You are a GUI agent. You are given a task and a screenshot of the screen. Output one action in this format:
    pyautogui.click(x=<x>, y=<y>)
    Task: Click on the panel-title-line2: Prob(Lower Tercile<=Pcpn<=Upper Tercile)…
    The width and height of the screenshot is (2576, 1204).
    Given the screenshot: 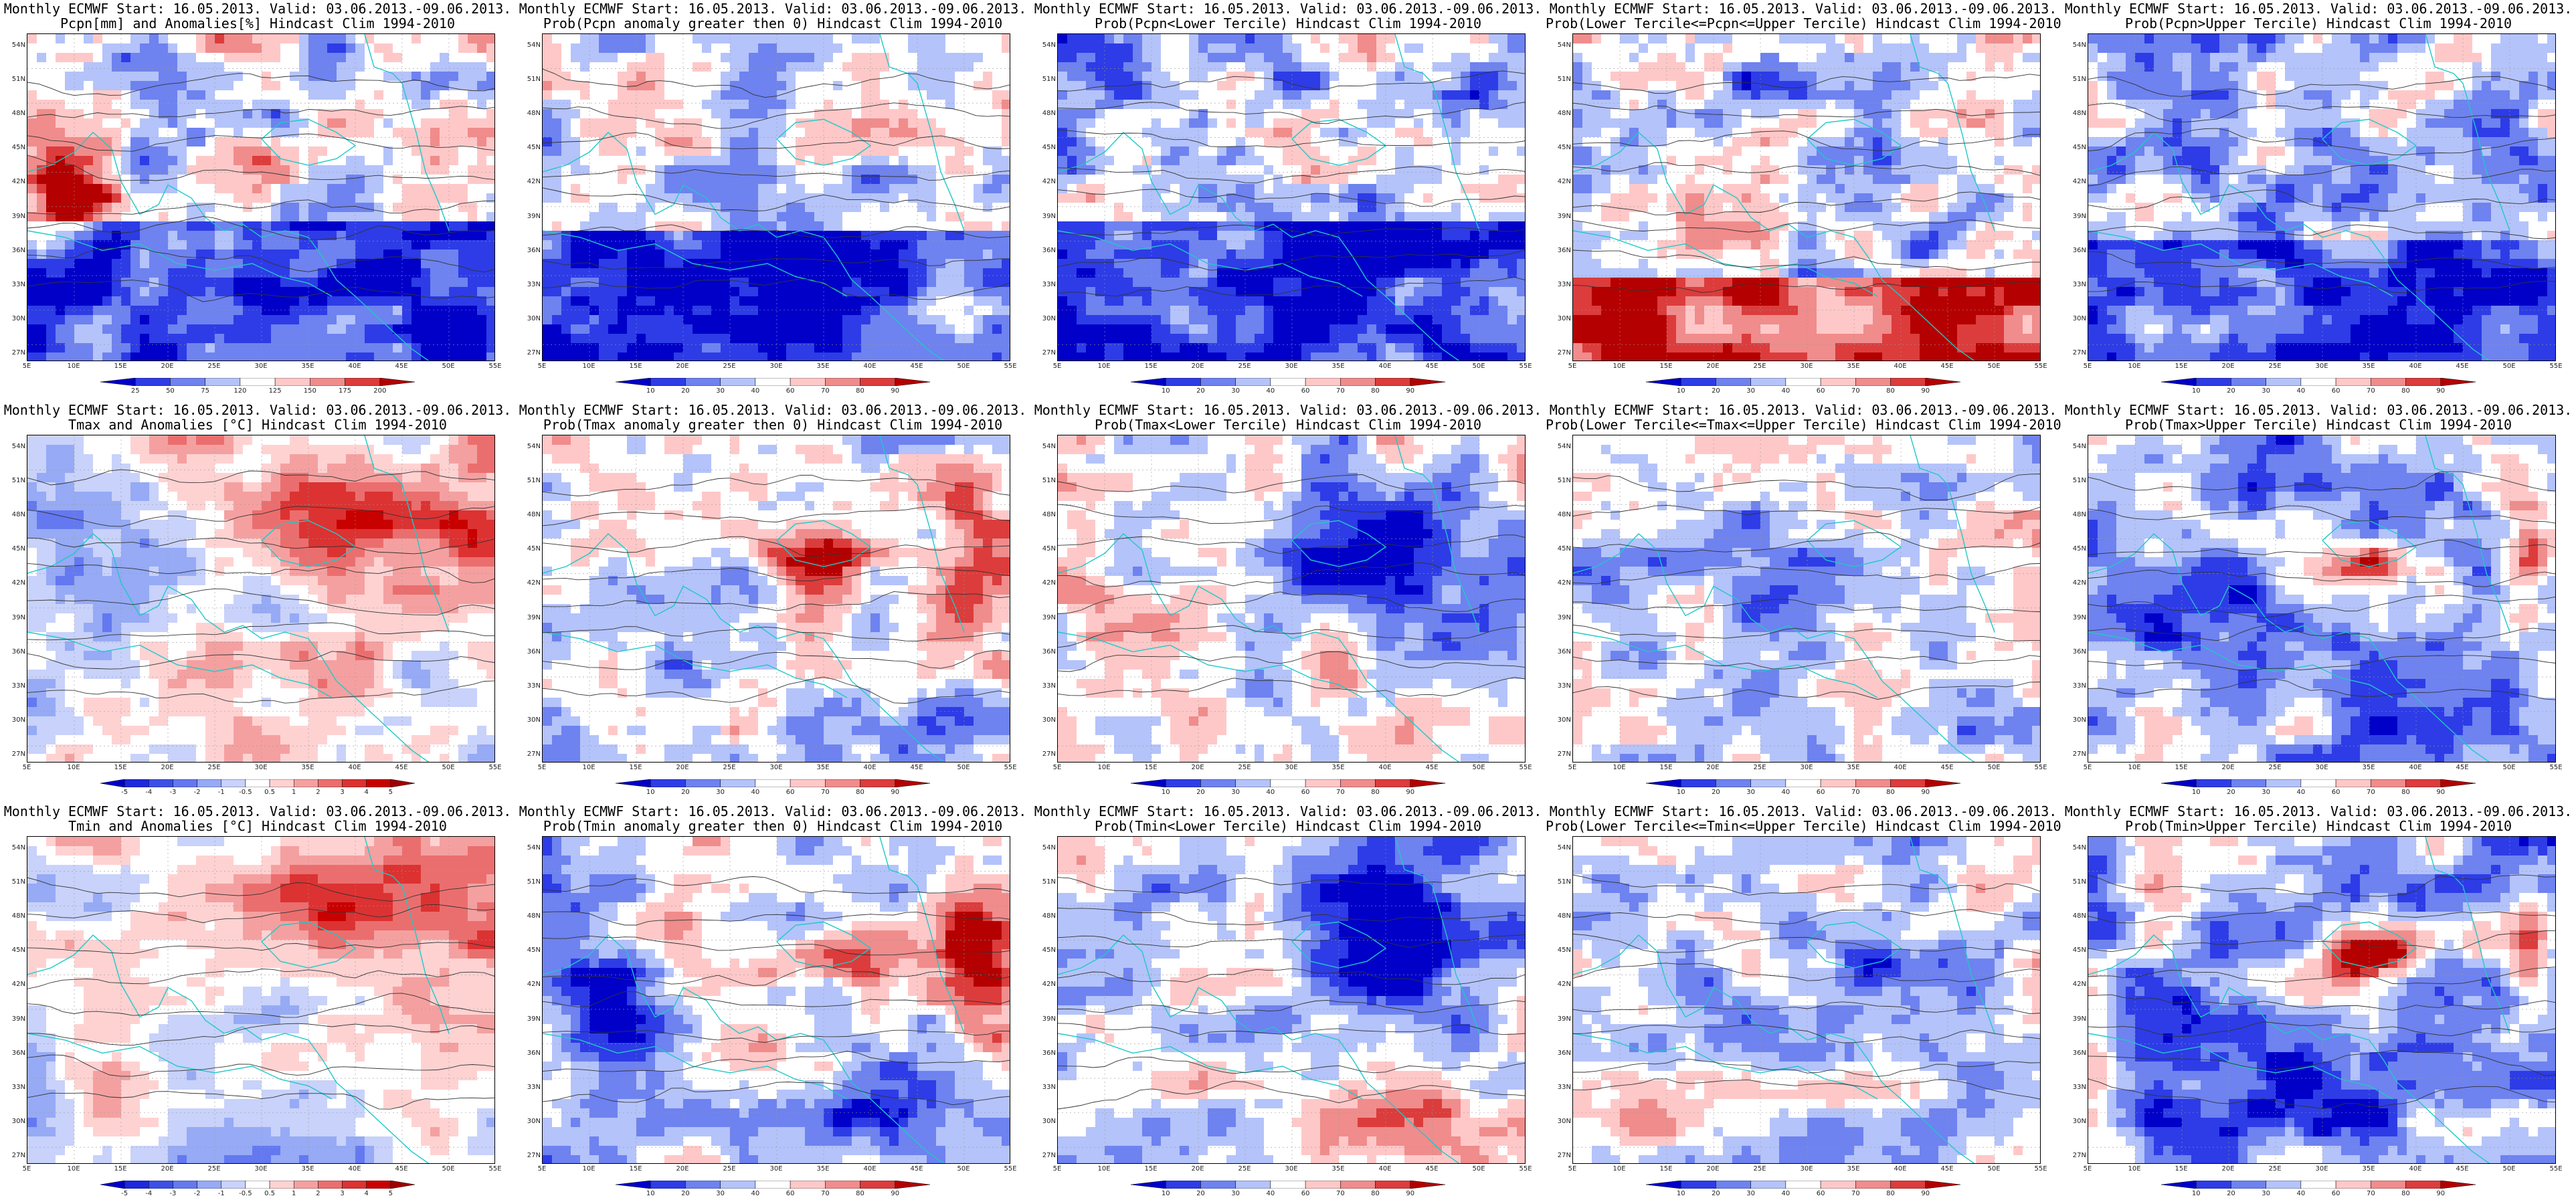 What is the action you would take?
    pyautogui.click(x=1803, y=23)
    